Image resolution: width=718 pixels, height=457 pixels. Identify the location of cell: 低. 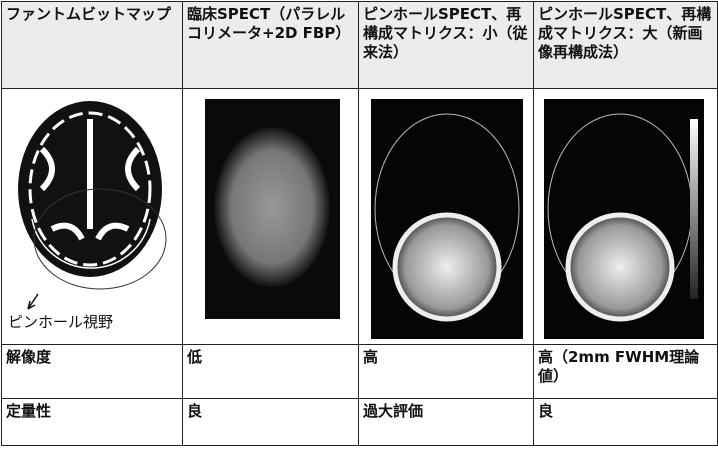
(270, 371).